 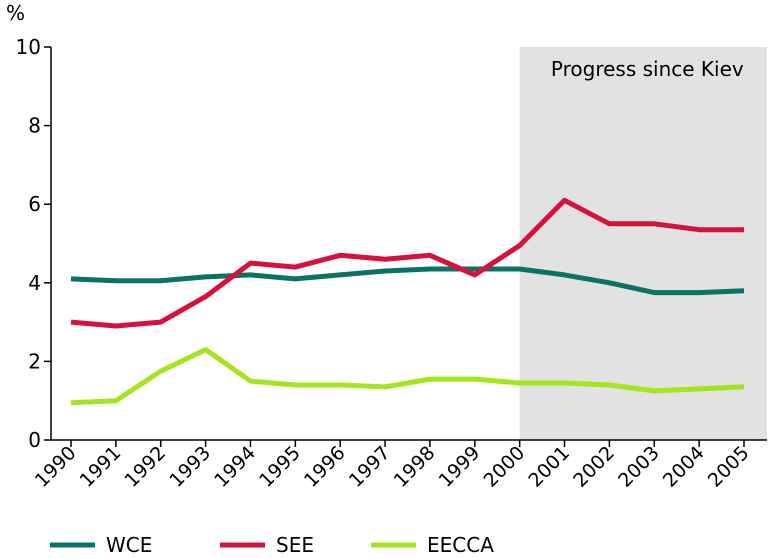 What do you see at coordinates (34, 126) in the screenshot?
I see `y-tick-label: 8` at bounding box center [34, 126].